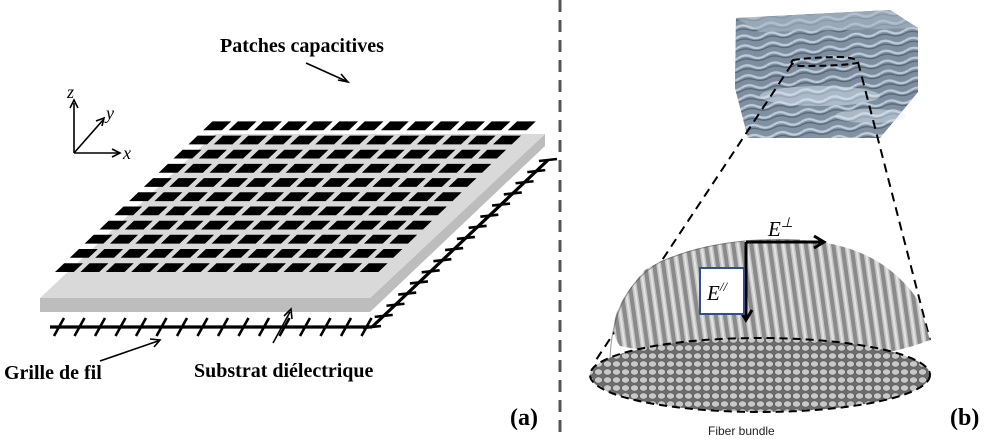 This screenshot has height=439, width=995. What do you see at coordinates (894, 201) in the screenshot?
I see `zoom-line-right` at bounding box center [894, 201].